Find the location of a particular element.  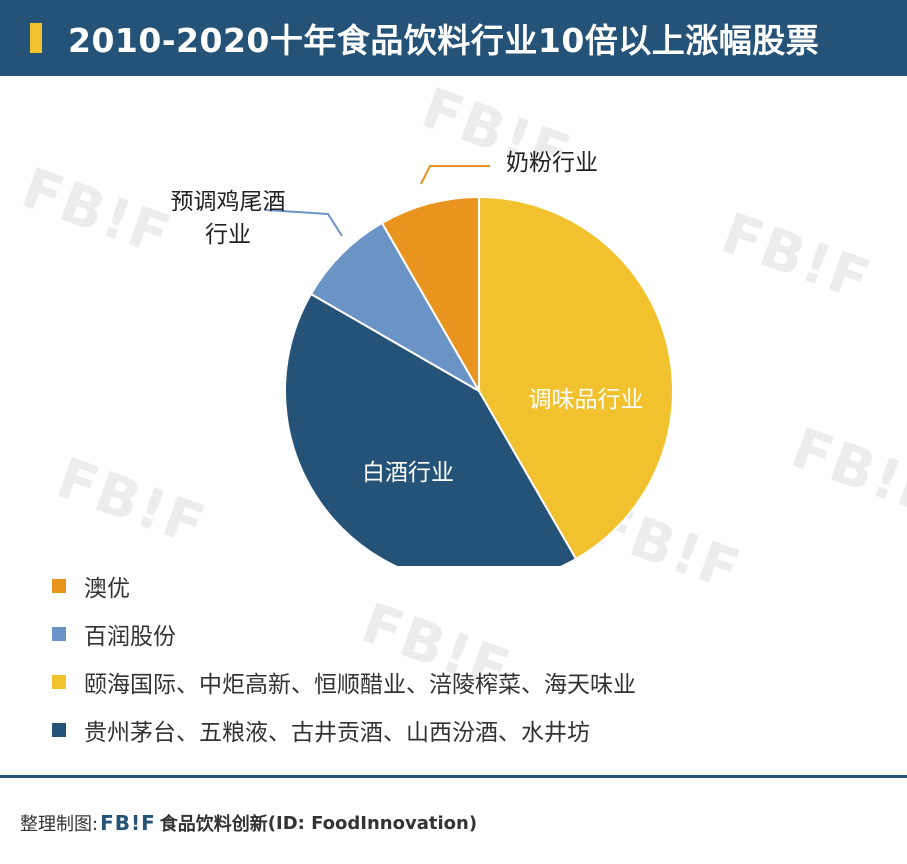

leader-line-milk-powder is located at coordinates (455, 175).